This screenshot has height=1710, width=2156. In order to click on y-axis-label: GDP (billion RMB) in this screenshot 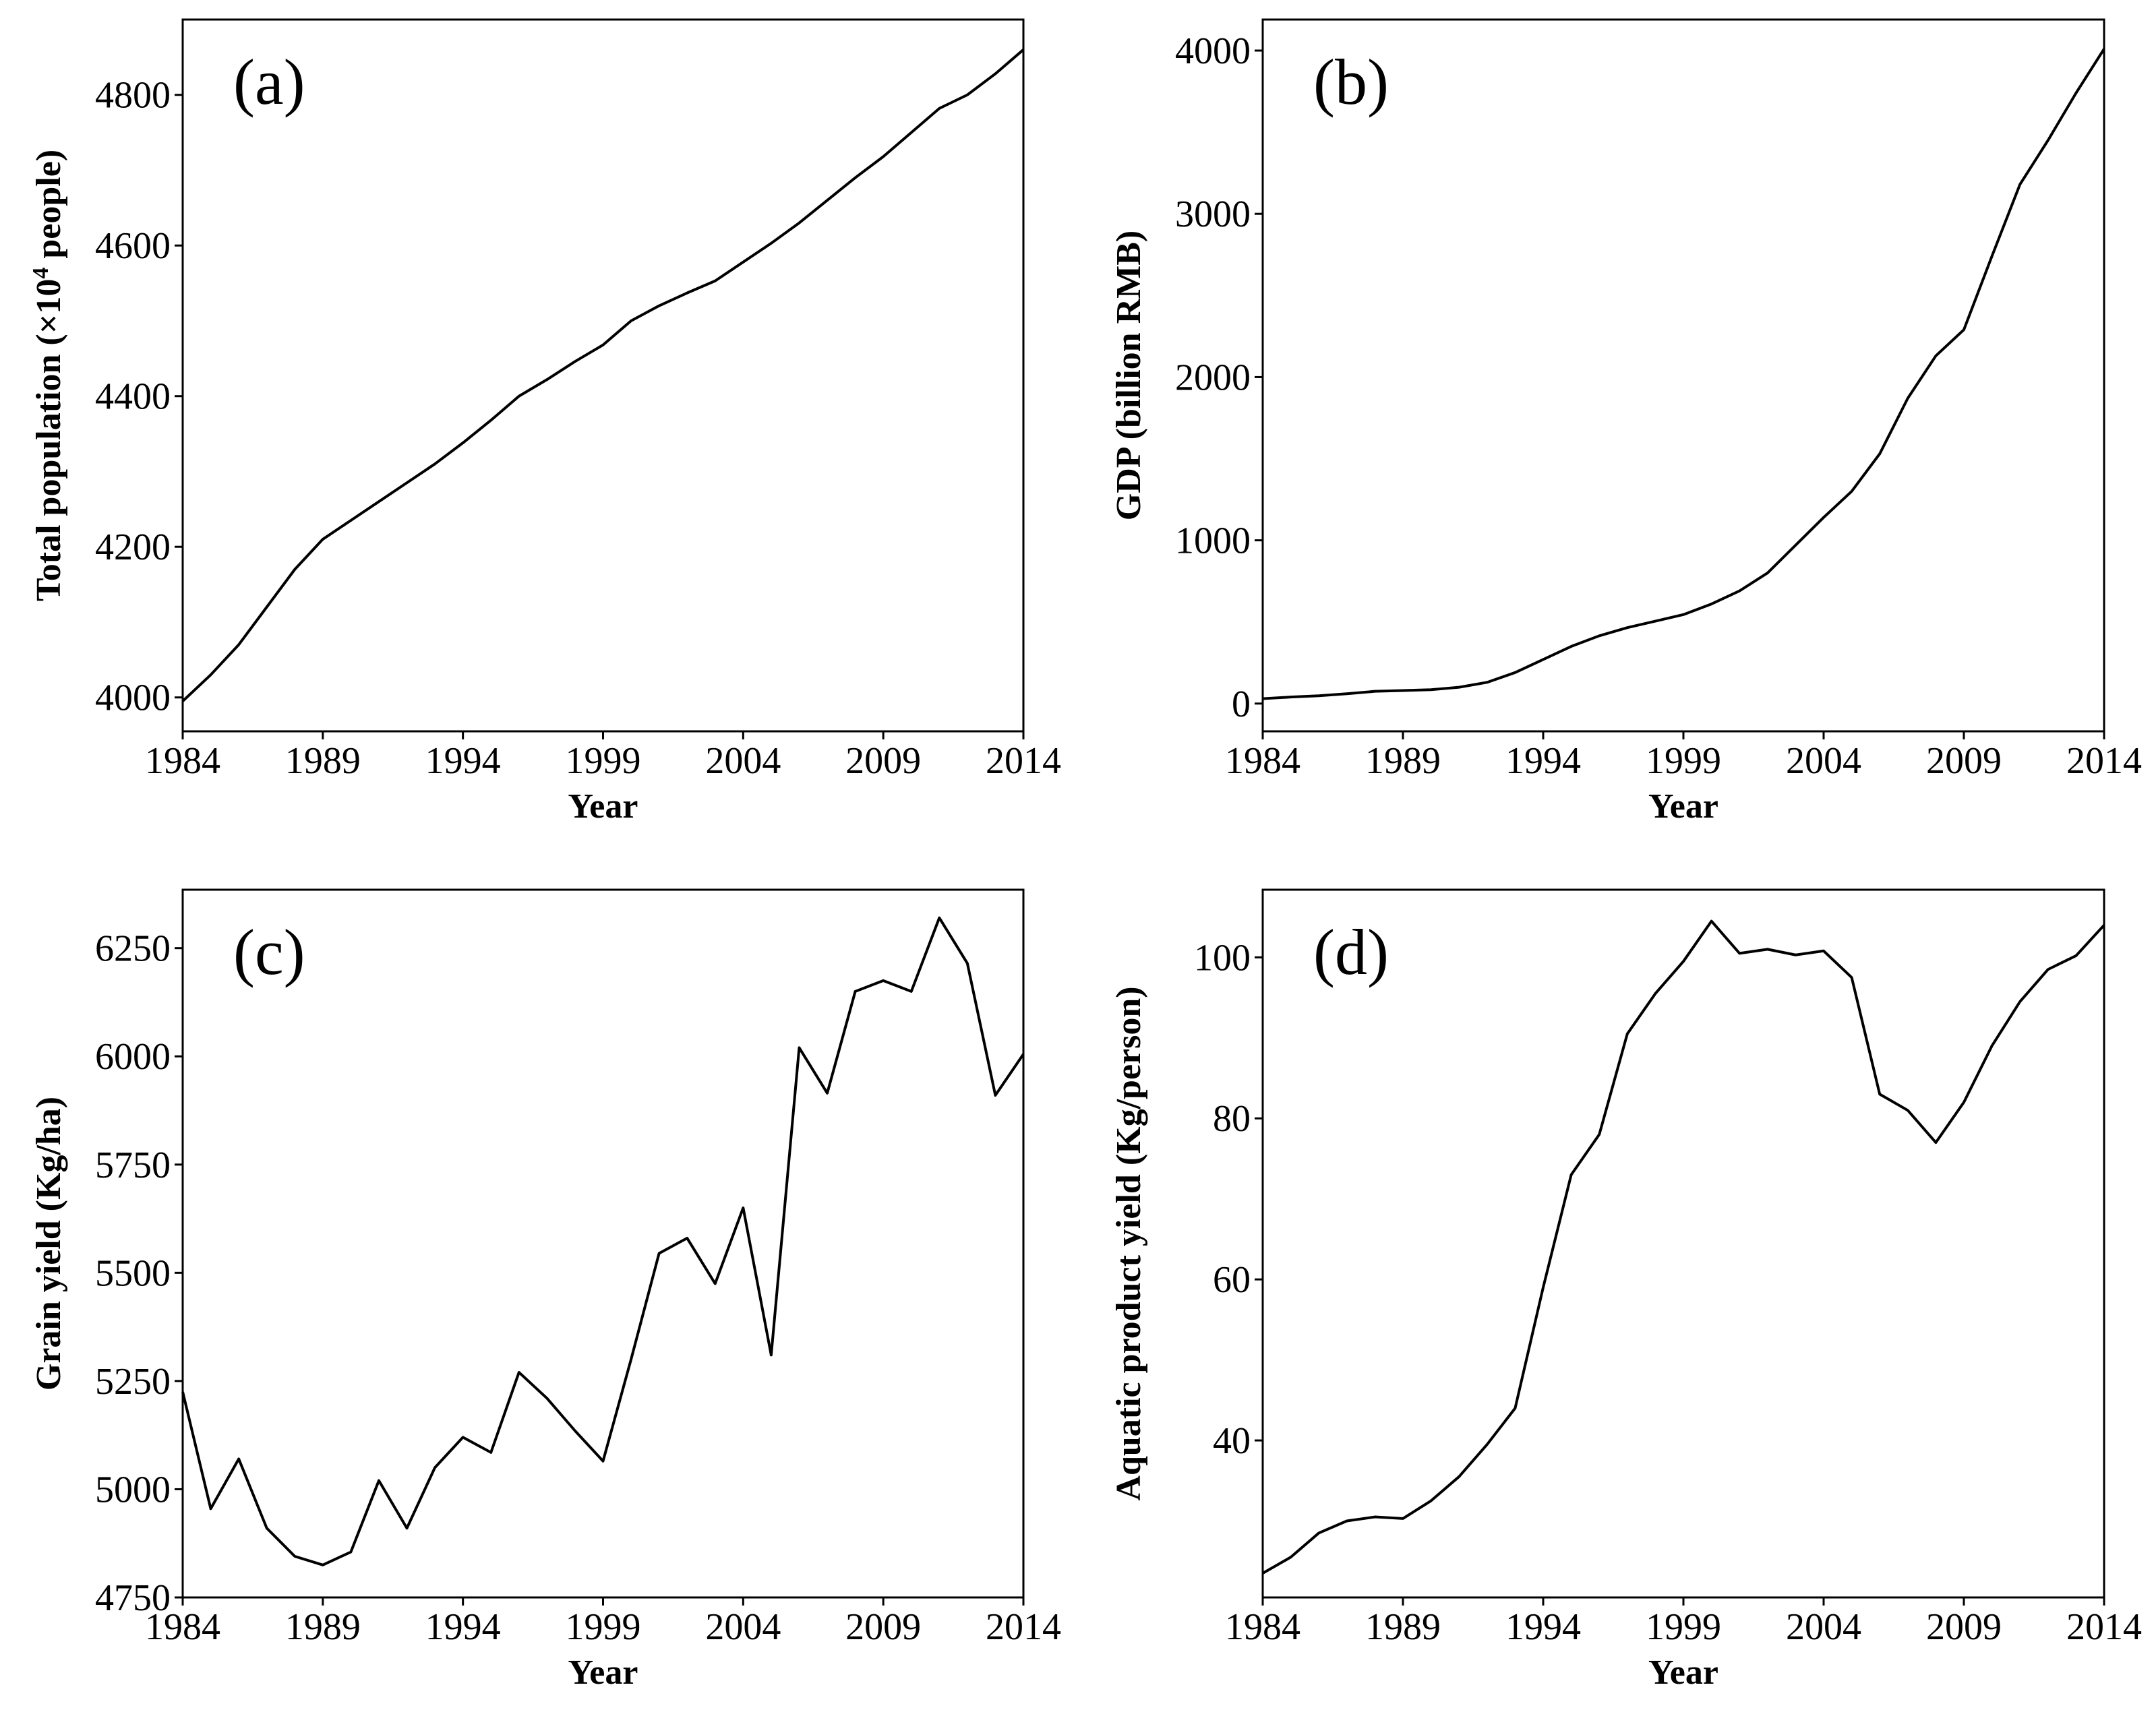, I will do `click(1129, 375)`.